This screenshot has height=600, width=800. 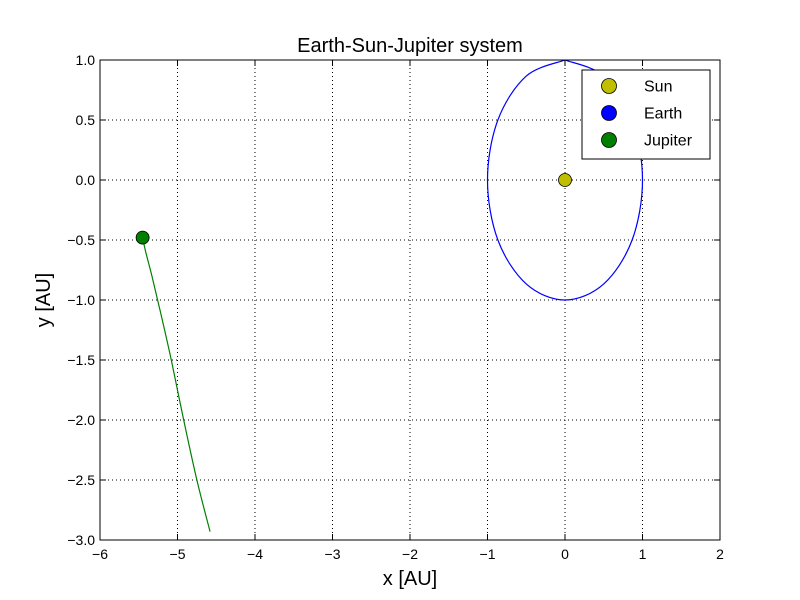 What do you see at coordinates (609, 140) in the screenshot?
I see `legend-marker-jupiter` at bounding box center [609, 140].